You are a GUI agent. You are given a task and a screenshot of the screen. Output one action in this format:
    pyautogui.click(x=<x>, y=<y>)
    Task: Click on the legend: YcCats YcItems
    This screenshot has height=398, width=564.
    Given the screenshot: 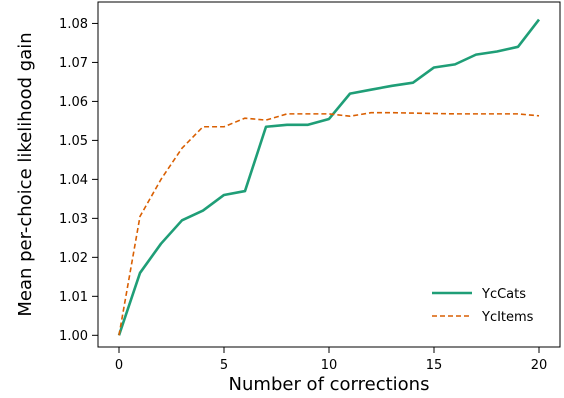 What is the action you would take?
    pyautogui.click(x=483, y=306)
    